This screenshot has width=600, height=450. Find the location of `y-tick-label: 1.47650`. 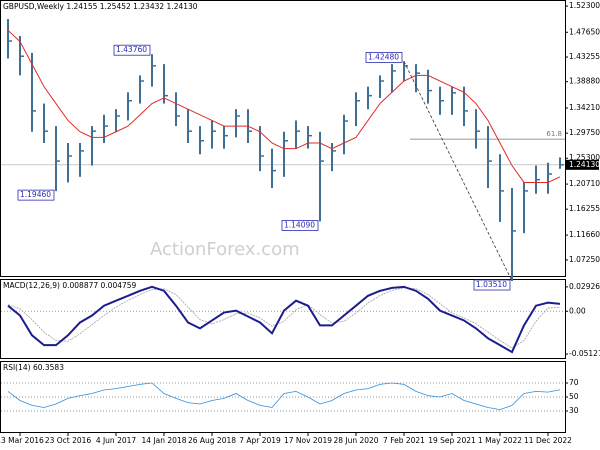

y-tick-label: 1.47650 is located at coordinates (584, 31).